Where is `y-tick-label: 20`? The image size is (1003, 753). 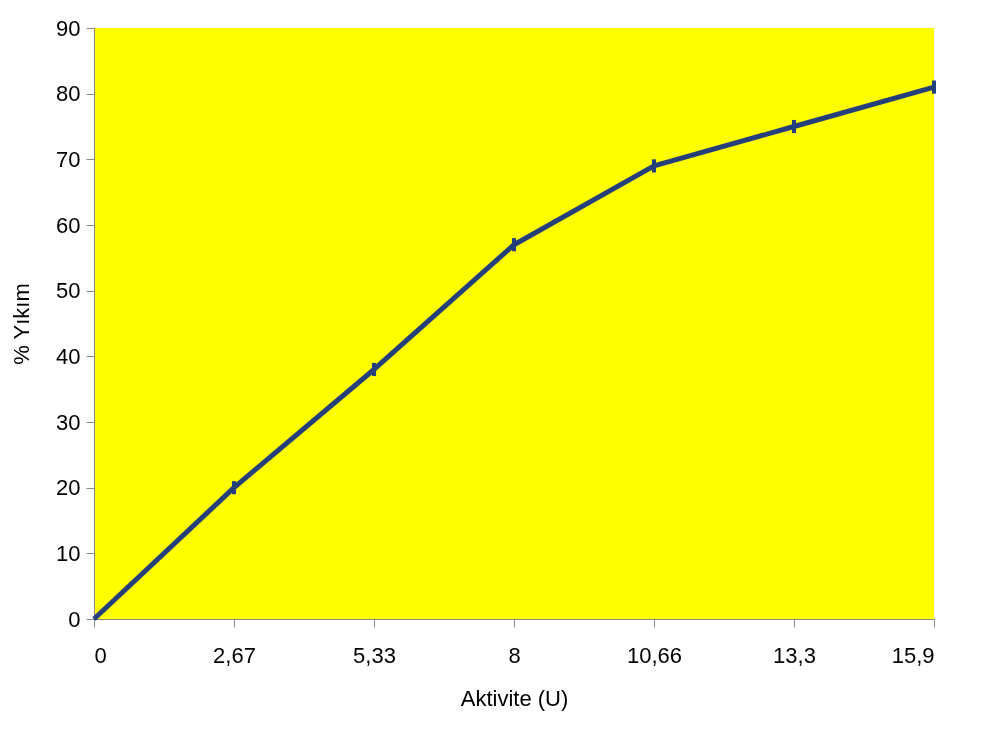 y-tick-label: 20 is located at coordinates (68, 488).